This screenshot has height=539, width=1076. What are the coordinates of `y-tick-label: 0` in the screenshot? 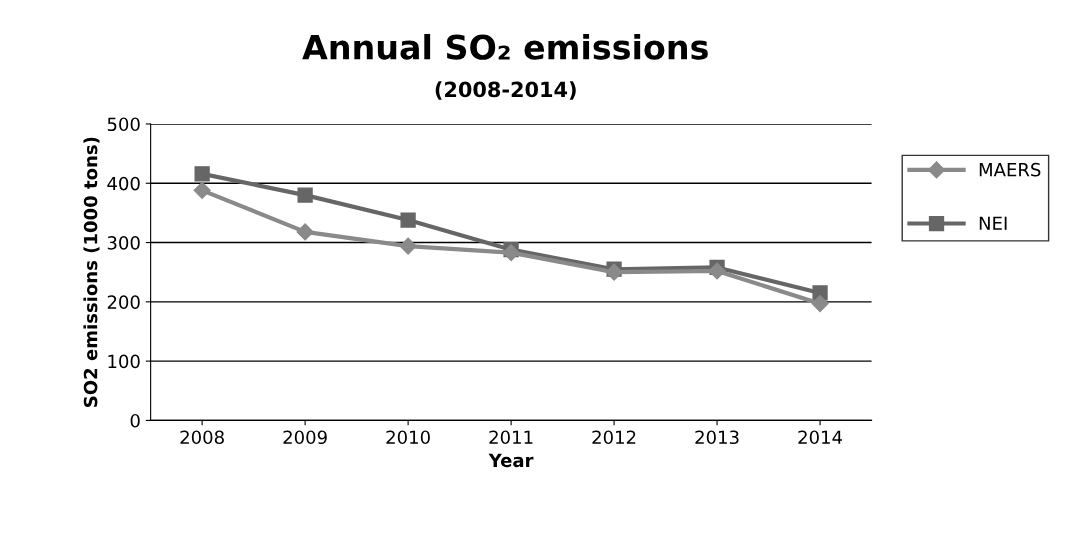 It's located at (135, 420).